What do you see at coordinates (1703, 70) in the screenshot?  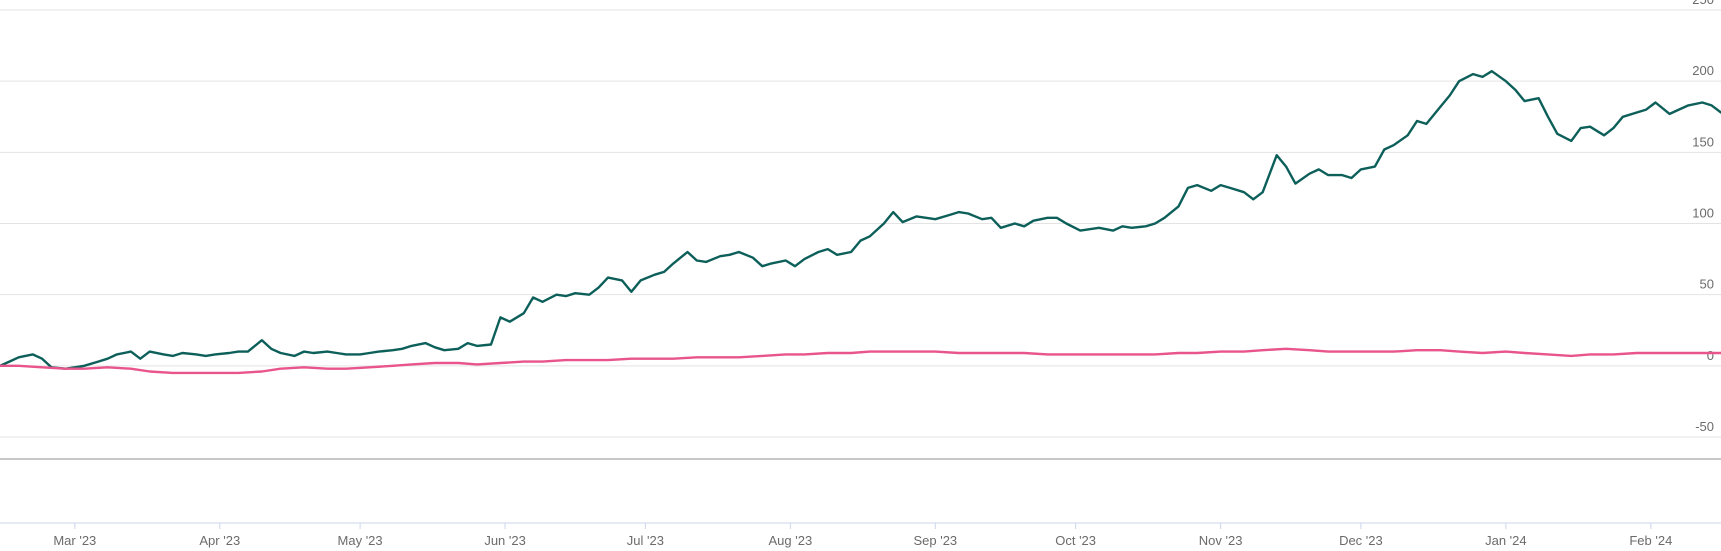 I see `y-tick-label: 200` at bounding box center [1703, 70].